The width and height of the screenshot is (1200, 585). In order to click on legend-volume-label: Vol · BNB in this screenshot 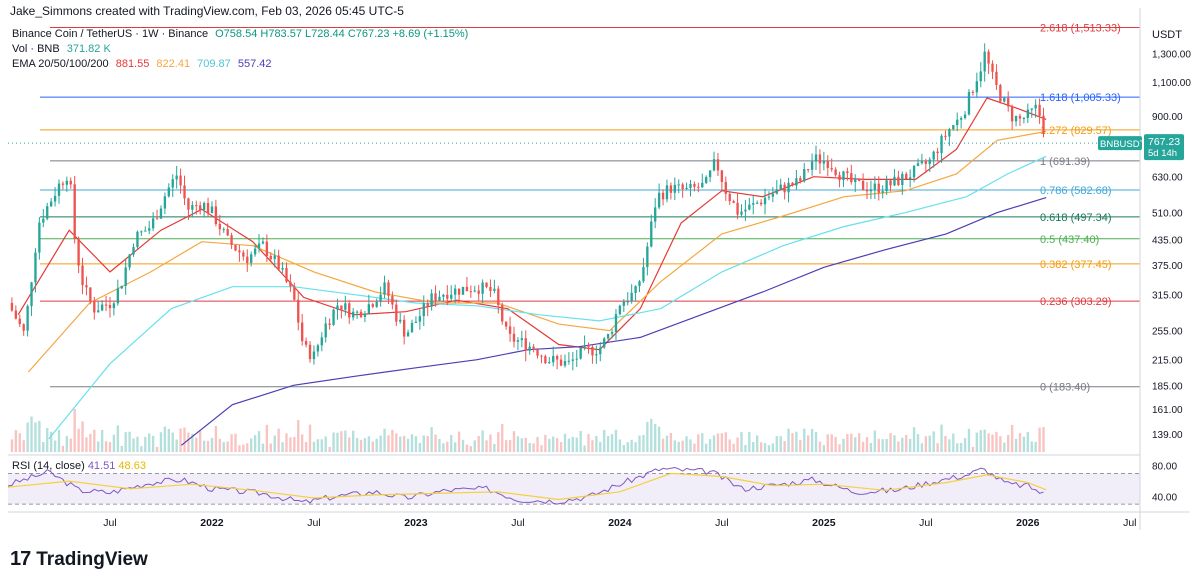, I will do `click(36, 49)`.